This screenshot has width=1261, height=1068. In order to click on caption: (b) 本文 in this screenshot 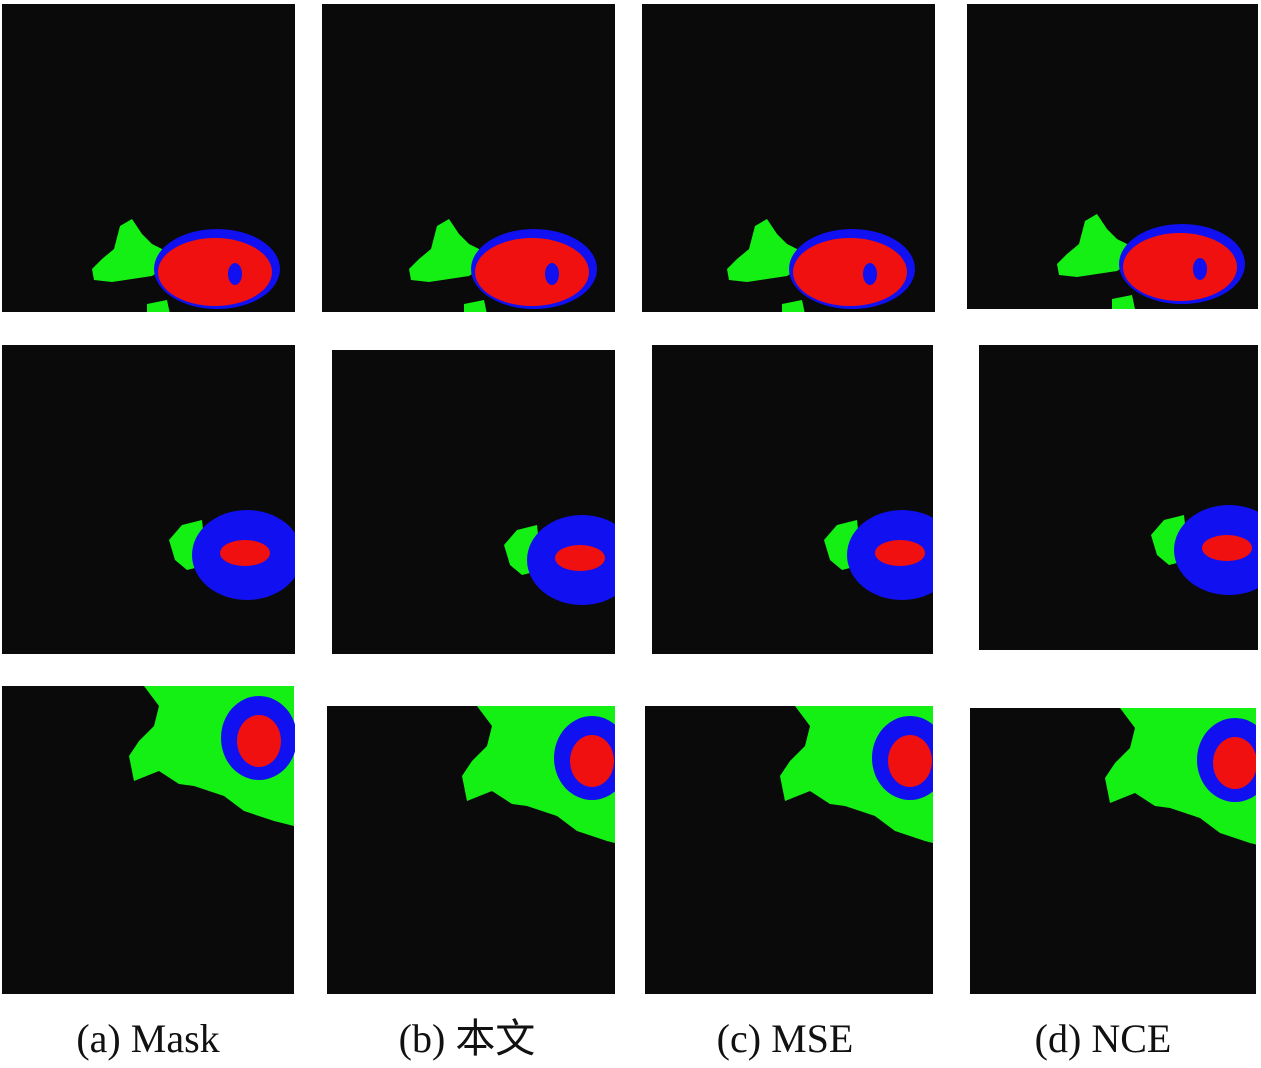, I will do `click(467, 1038)`.